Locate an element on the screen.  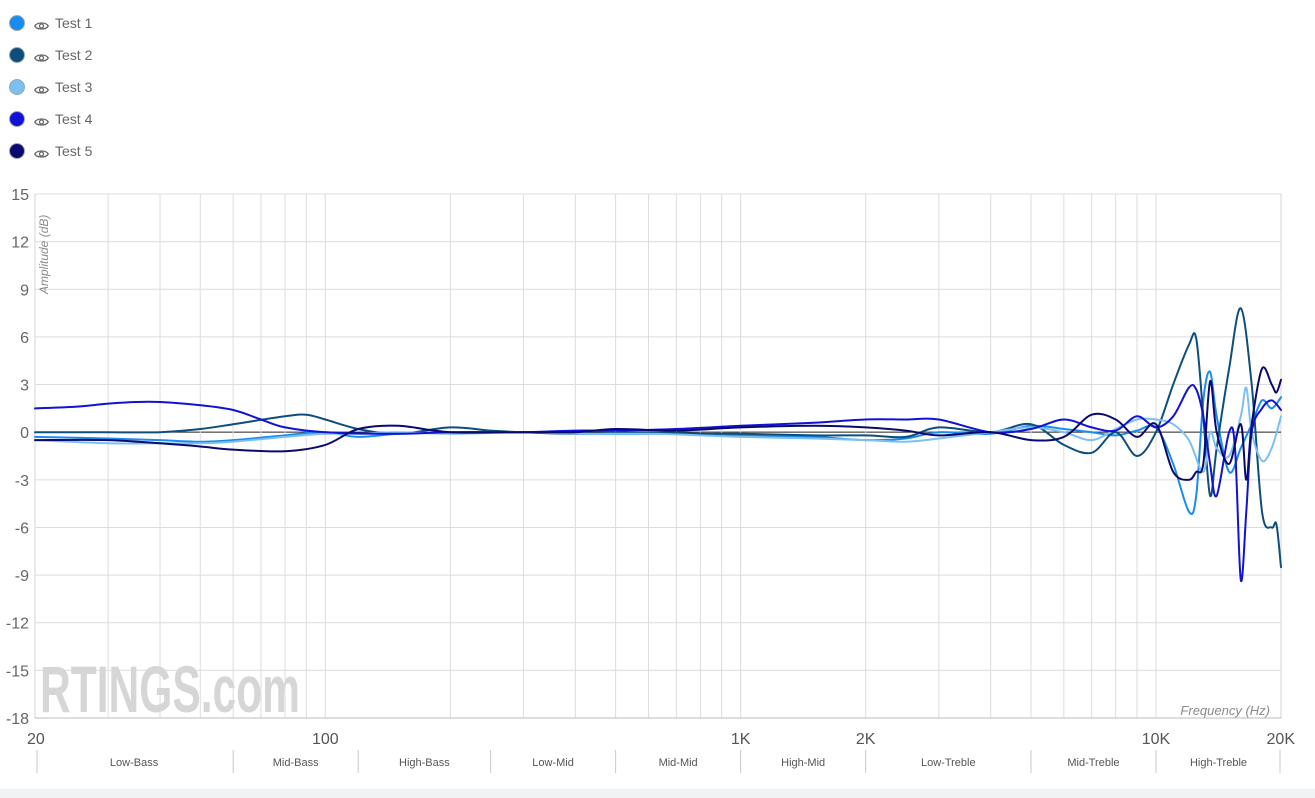
x-tick-label: 10K is located at coordinates (1156, 739).